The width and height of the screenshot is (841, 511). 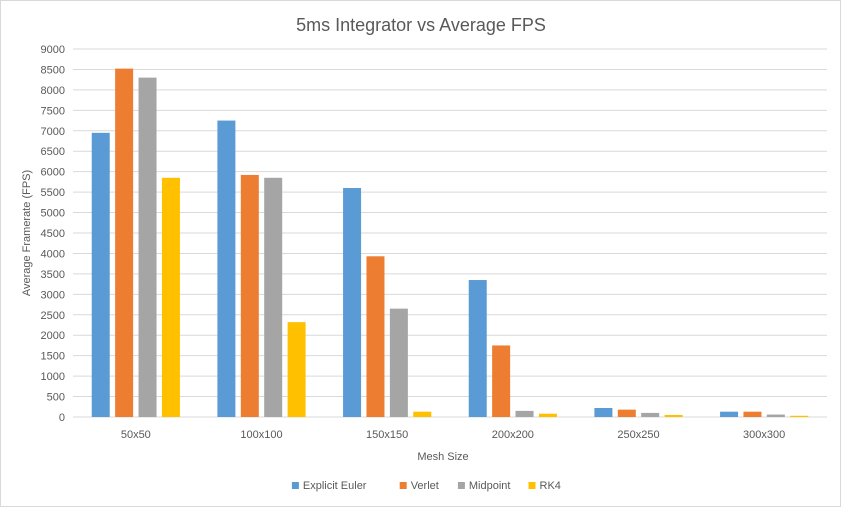 I want to click on bar-midpoint-200x200, so click(x=524, y=413).